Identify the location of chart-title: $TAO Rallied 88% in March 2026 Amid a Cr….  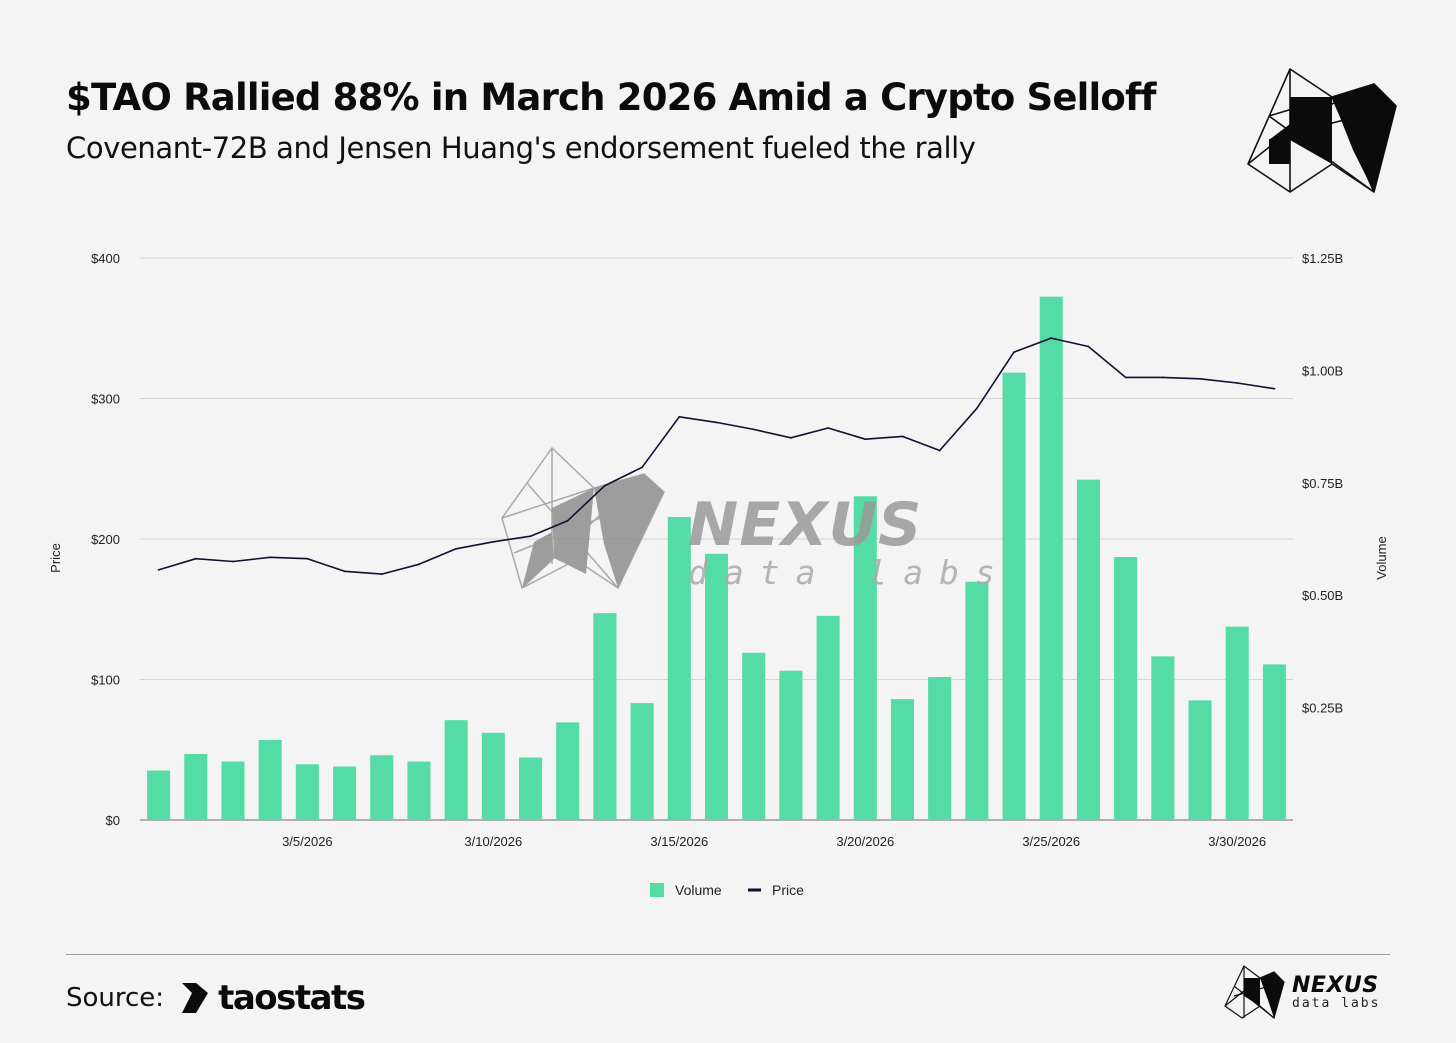
(611, 97).